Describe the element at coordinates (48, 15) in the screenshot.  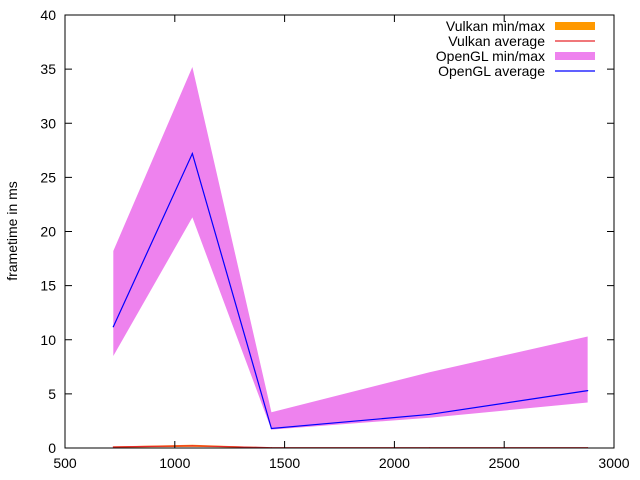
I see `y-tick-label: 40` at that location.